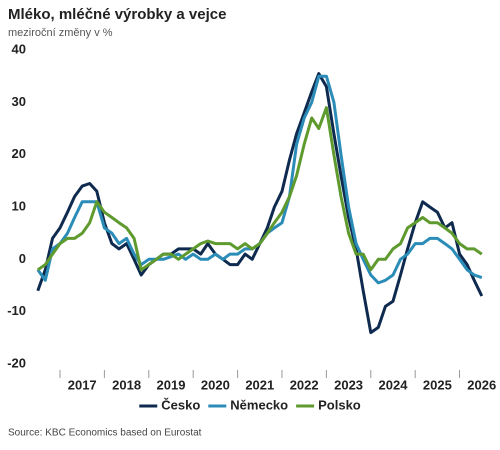 This screenshot has height=450, width=500. Describe the element at coordinates (437, 384) in the screenshot. I see `x-tick-label: 2025` at that location.